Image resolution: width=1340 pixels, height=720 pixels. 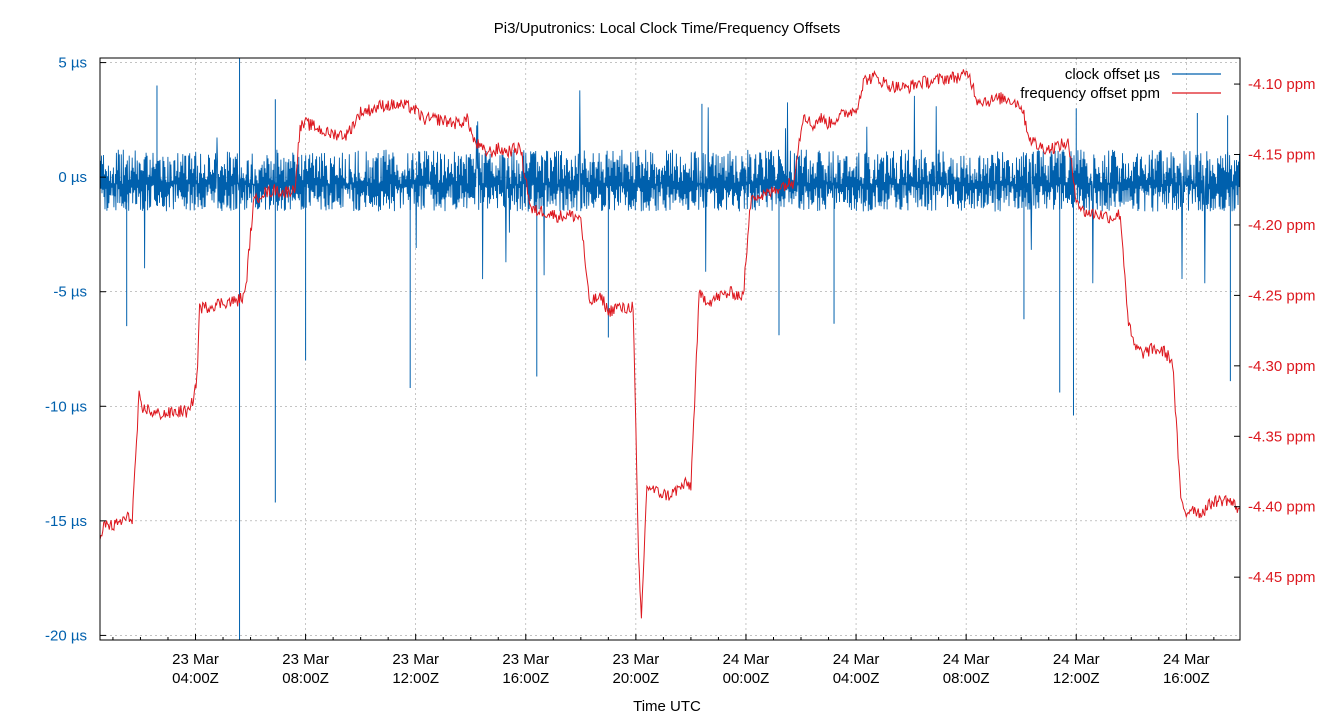 I want to click on right-tick-label: -4.25 ppm, so click(x=1282, y=295).